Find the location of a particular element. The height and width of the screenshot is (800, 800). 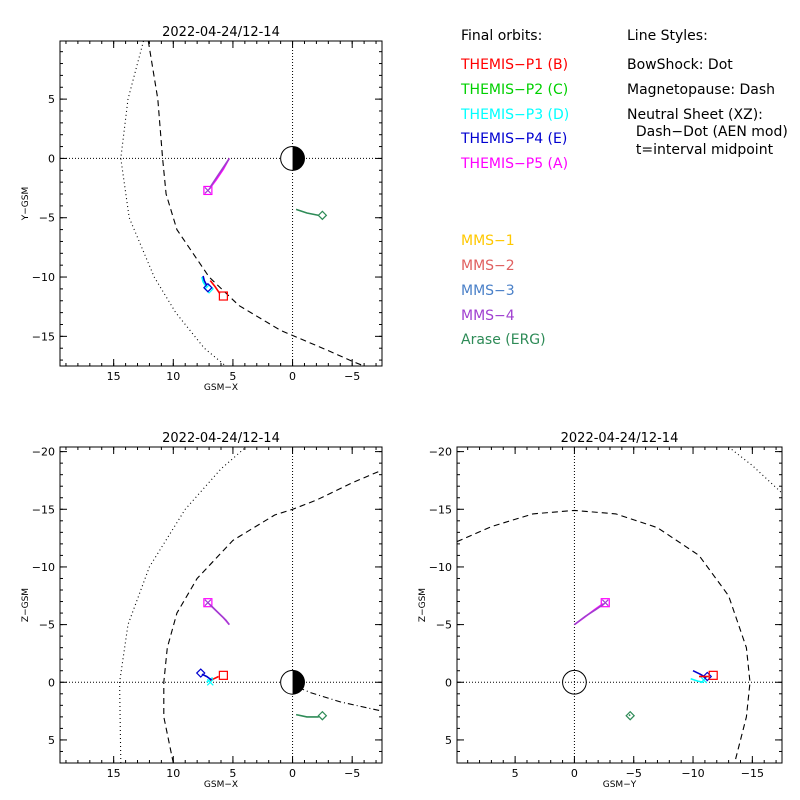

line-style-midpoint: t=interval midpoint is located at coordinates (700, 150).